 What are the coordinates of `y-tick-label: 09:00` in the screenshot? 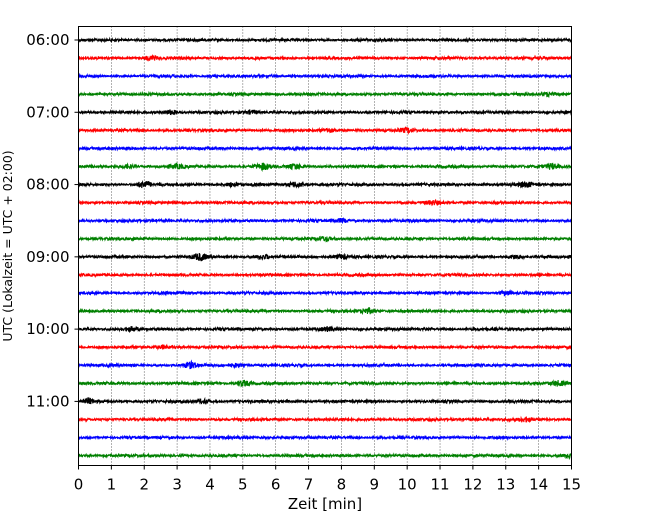 It's located at (47, 257).